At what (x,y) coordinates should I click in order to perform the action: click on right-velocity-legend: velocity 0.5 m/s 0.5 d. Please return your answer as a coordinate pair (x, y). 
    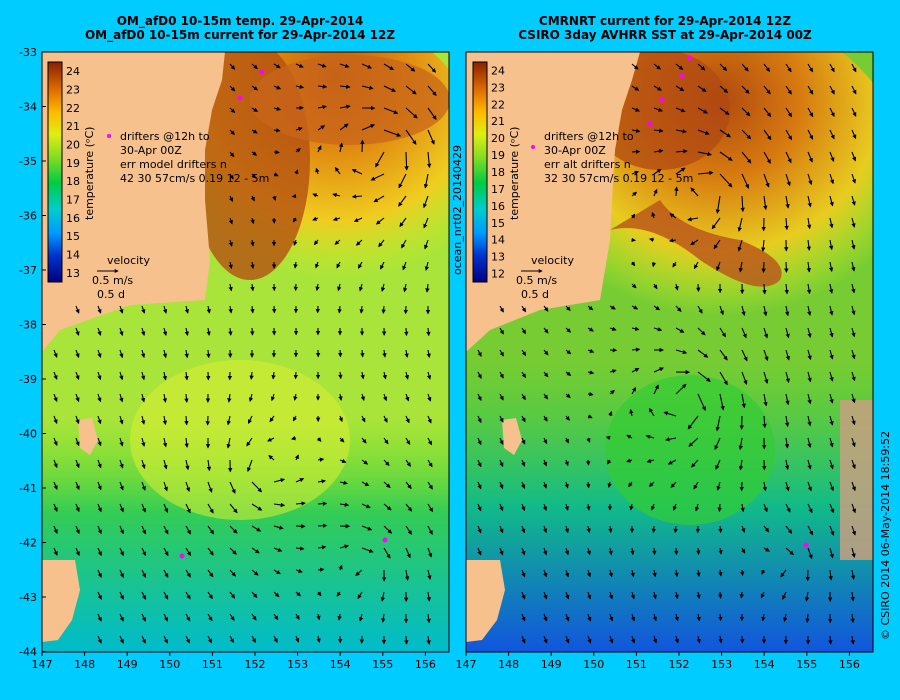
    Looking at the image, I should click on (545, 277).